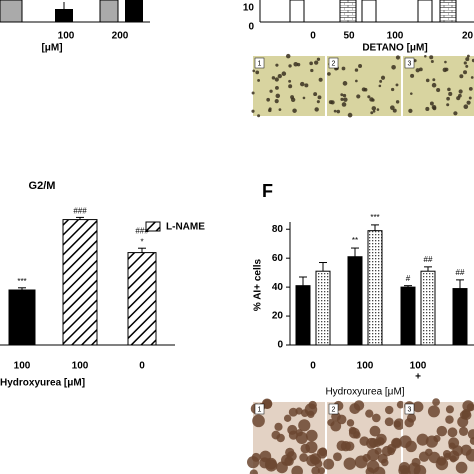  I want to click on significance-label: ***, so click(21, 281).